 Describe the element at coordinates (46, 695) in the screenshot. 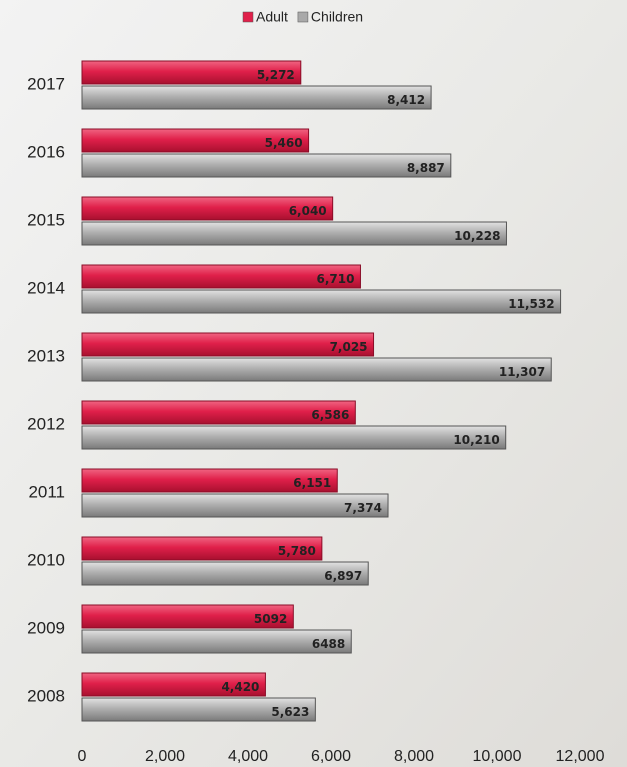

I see `y-tick-label: 2008` at that location.